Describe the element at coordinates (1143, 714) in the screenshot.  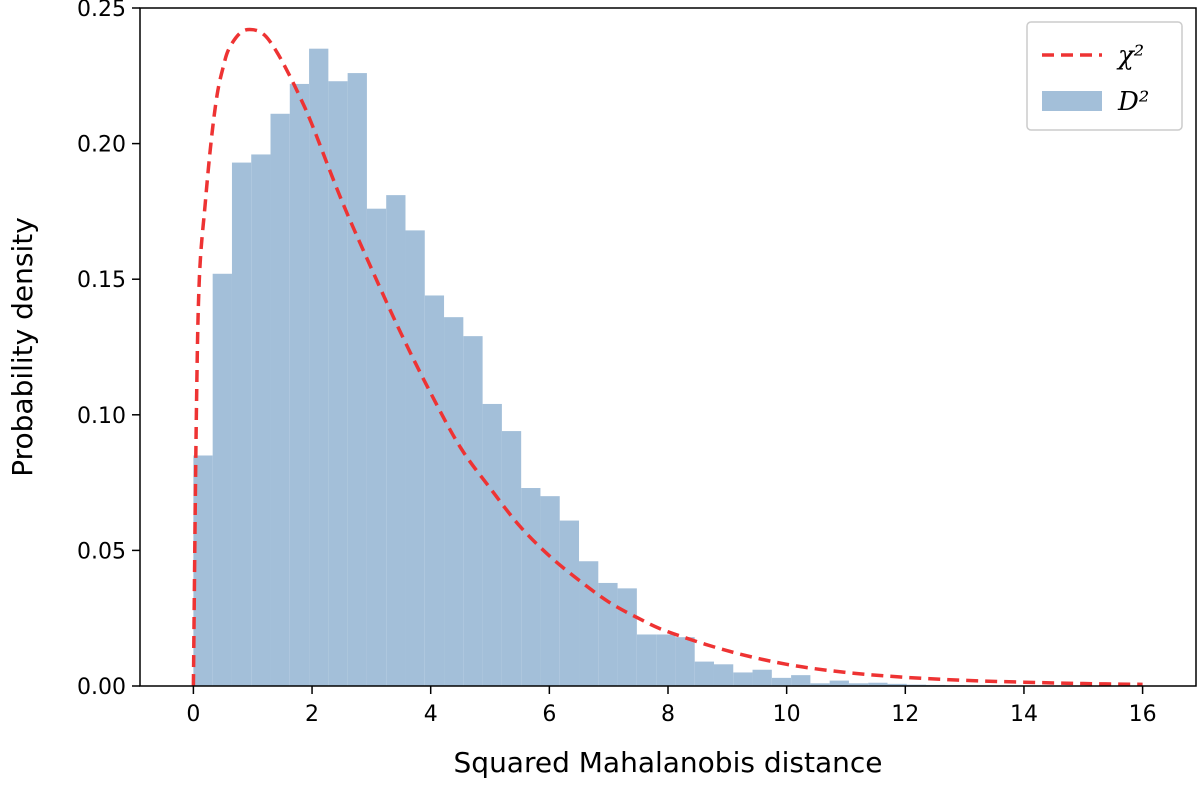
I see `x-tick-label: 16` at that location.